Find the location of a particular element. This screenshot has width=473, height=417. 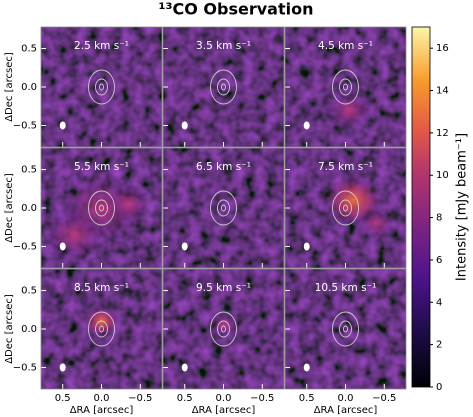

chart-title: ¹³CO Observation is located at coordinates (236, 9).